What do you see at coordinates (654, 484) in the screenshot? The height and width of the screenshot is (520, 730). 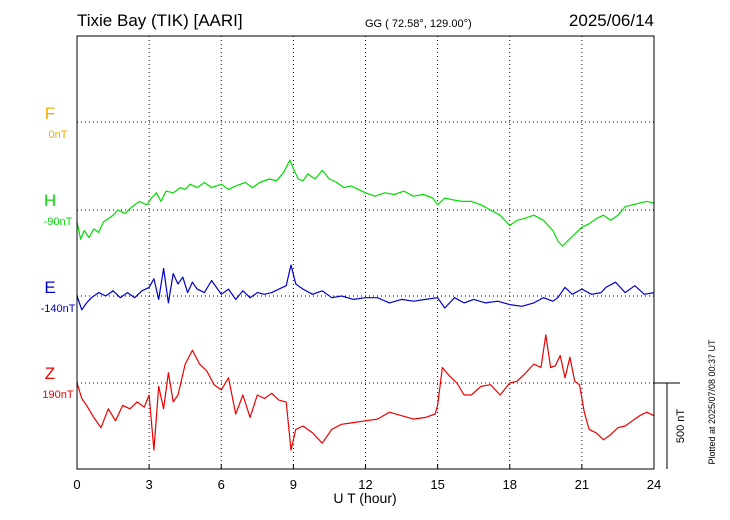 I see `x-tick-label: 24` at bounding box center [654, 484].